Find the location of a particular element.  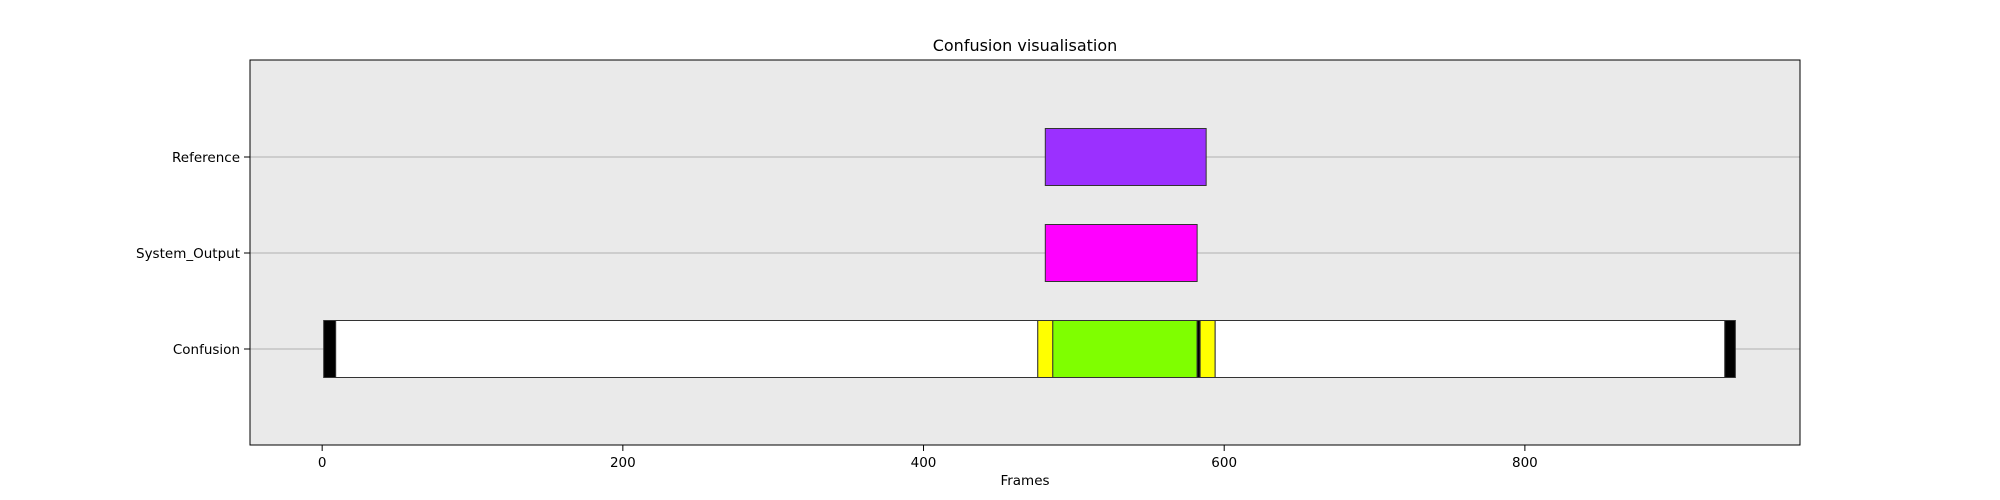

y-axis: Reference System_Output Confusion is located at coordinates (193, 254).